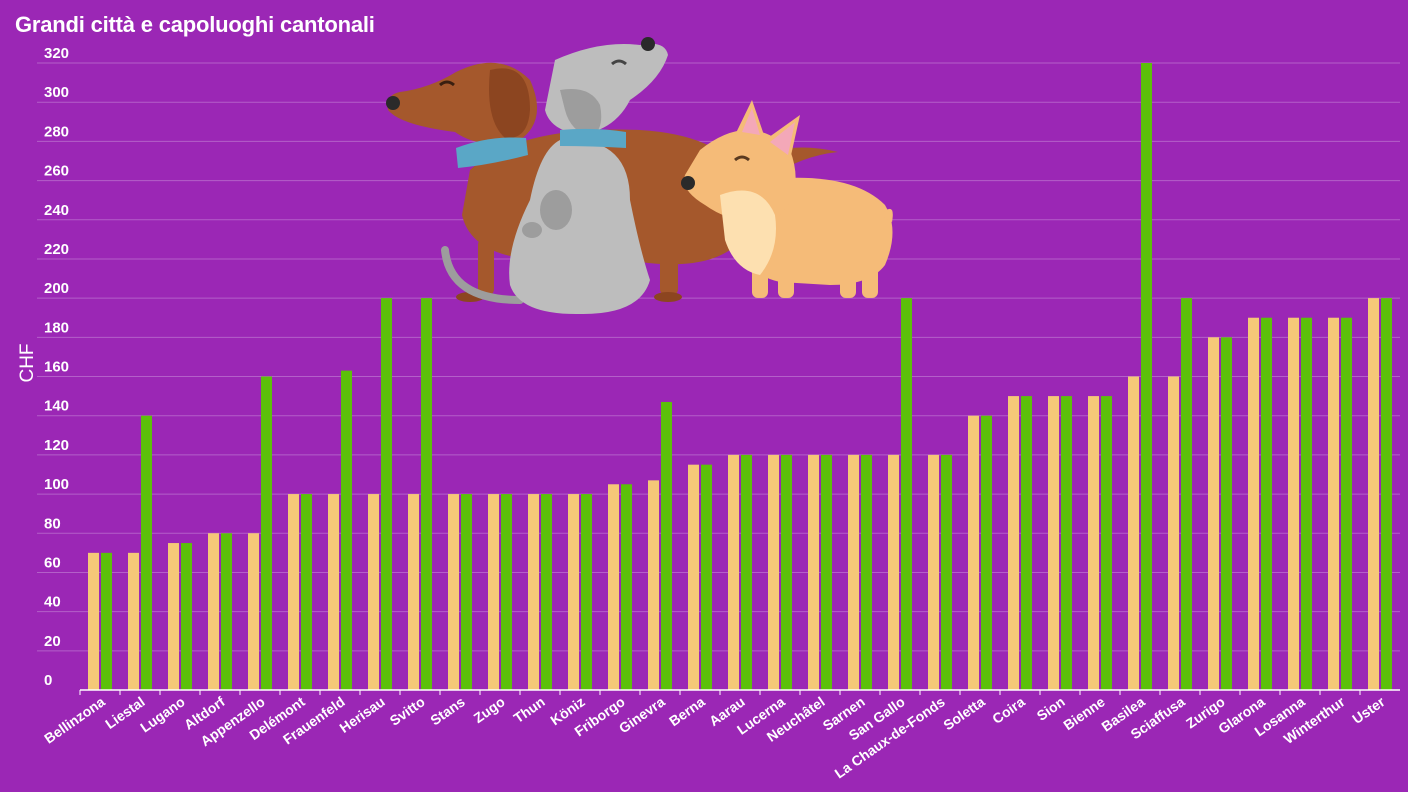  What do you see at coordinates (56, 445) in the screenshot?
I see `y-tick-label: 120` at bounding box center [56, 445].